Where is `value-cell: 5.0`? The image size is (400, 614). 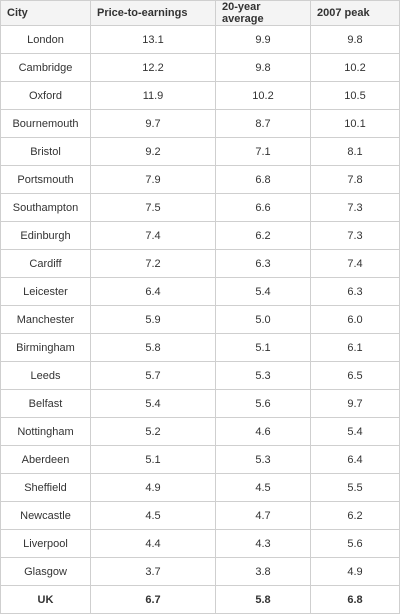 value-cell: 5.0 is located at coordinates (263, 319).